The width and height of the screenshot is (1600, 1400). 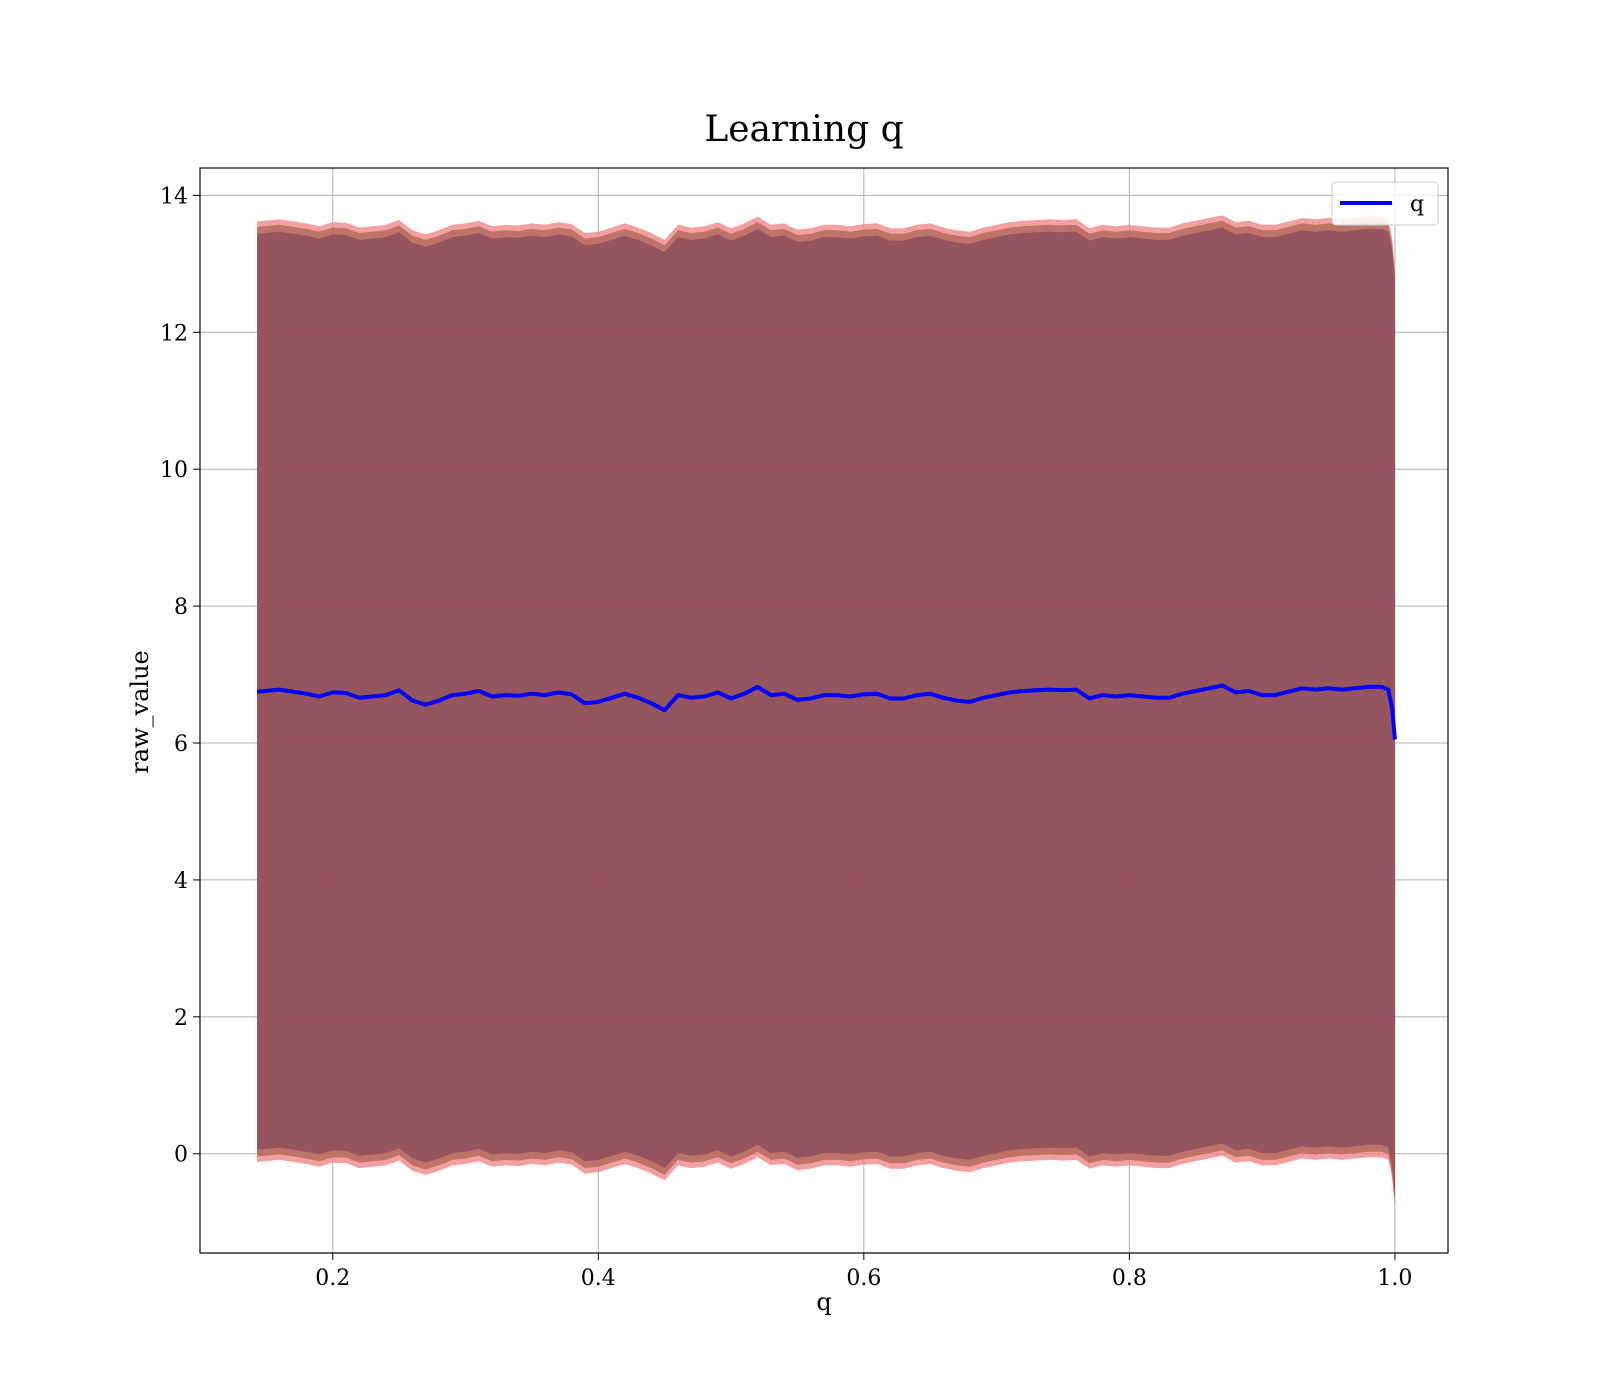 What do you see at coordinates (174, 470) in the screenshot?
I see `y-tick-label: 10` at bounding box center [174, 470].